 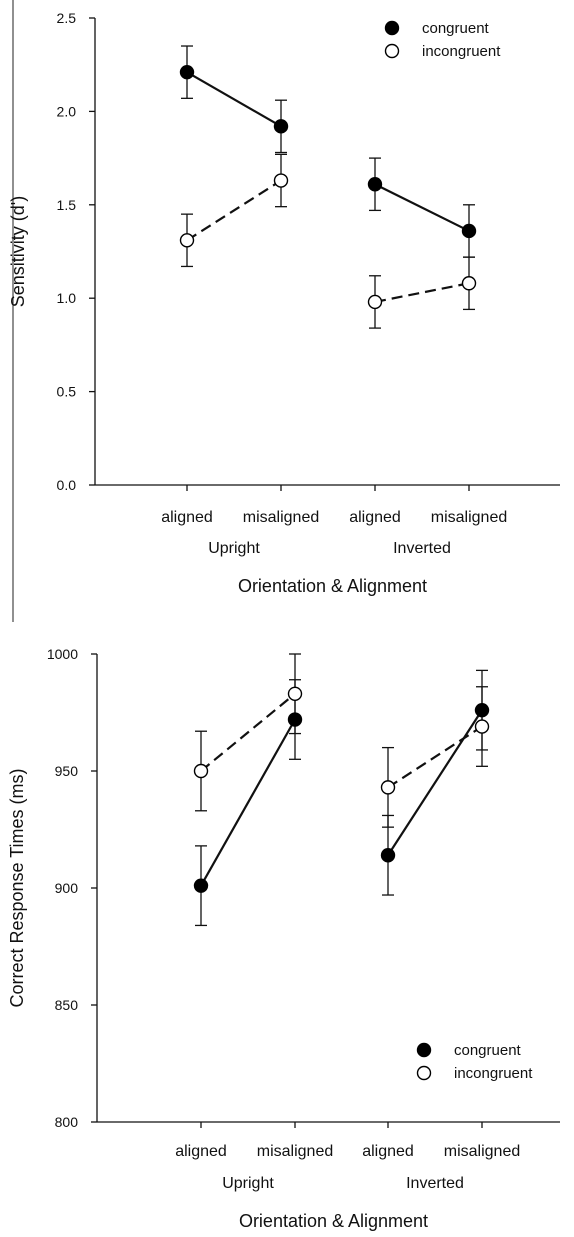 I want to click on y-tick-label: 1.5, so click(x=67, y=205).